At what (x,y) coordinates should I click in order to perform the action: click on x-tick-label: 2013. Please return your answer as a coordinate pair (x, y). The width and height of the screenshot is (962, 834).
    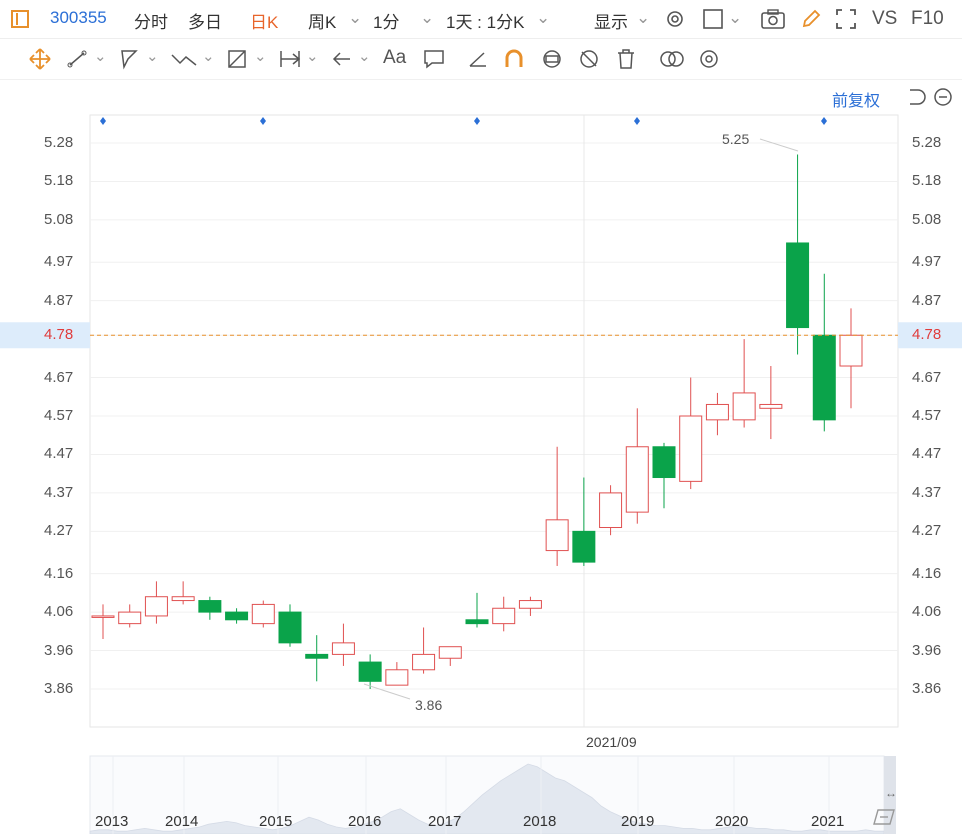
    Looking at the image, I should click on (112, 821).